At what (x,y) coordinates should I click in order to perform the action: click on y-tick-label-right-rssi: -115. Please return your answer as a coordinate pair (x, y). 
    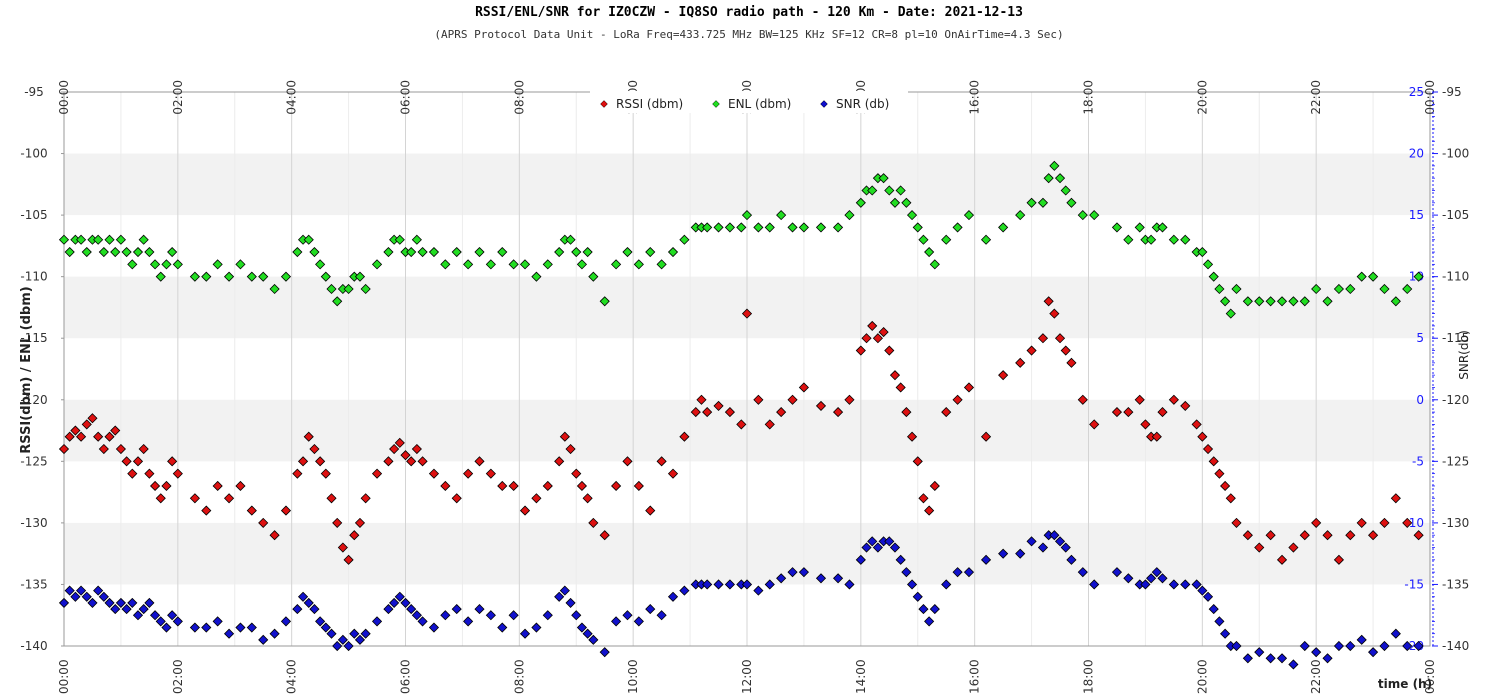
    Looking at the image, I should click on (1455, 338).